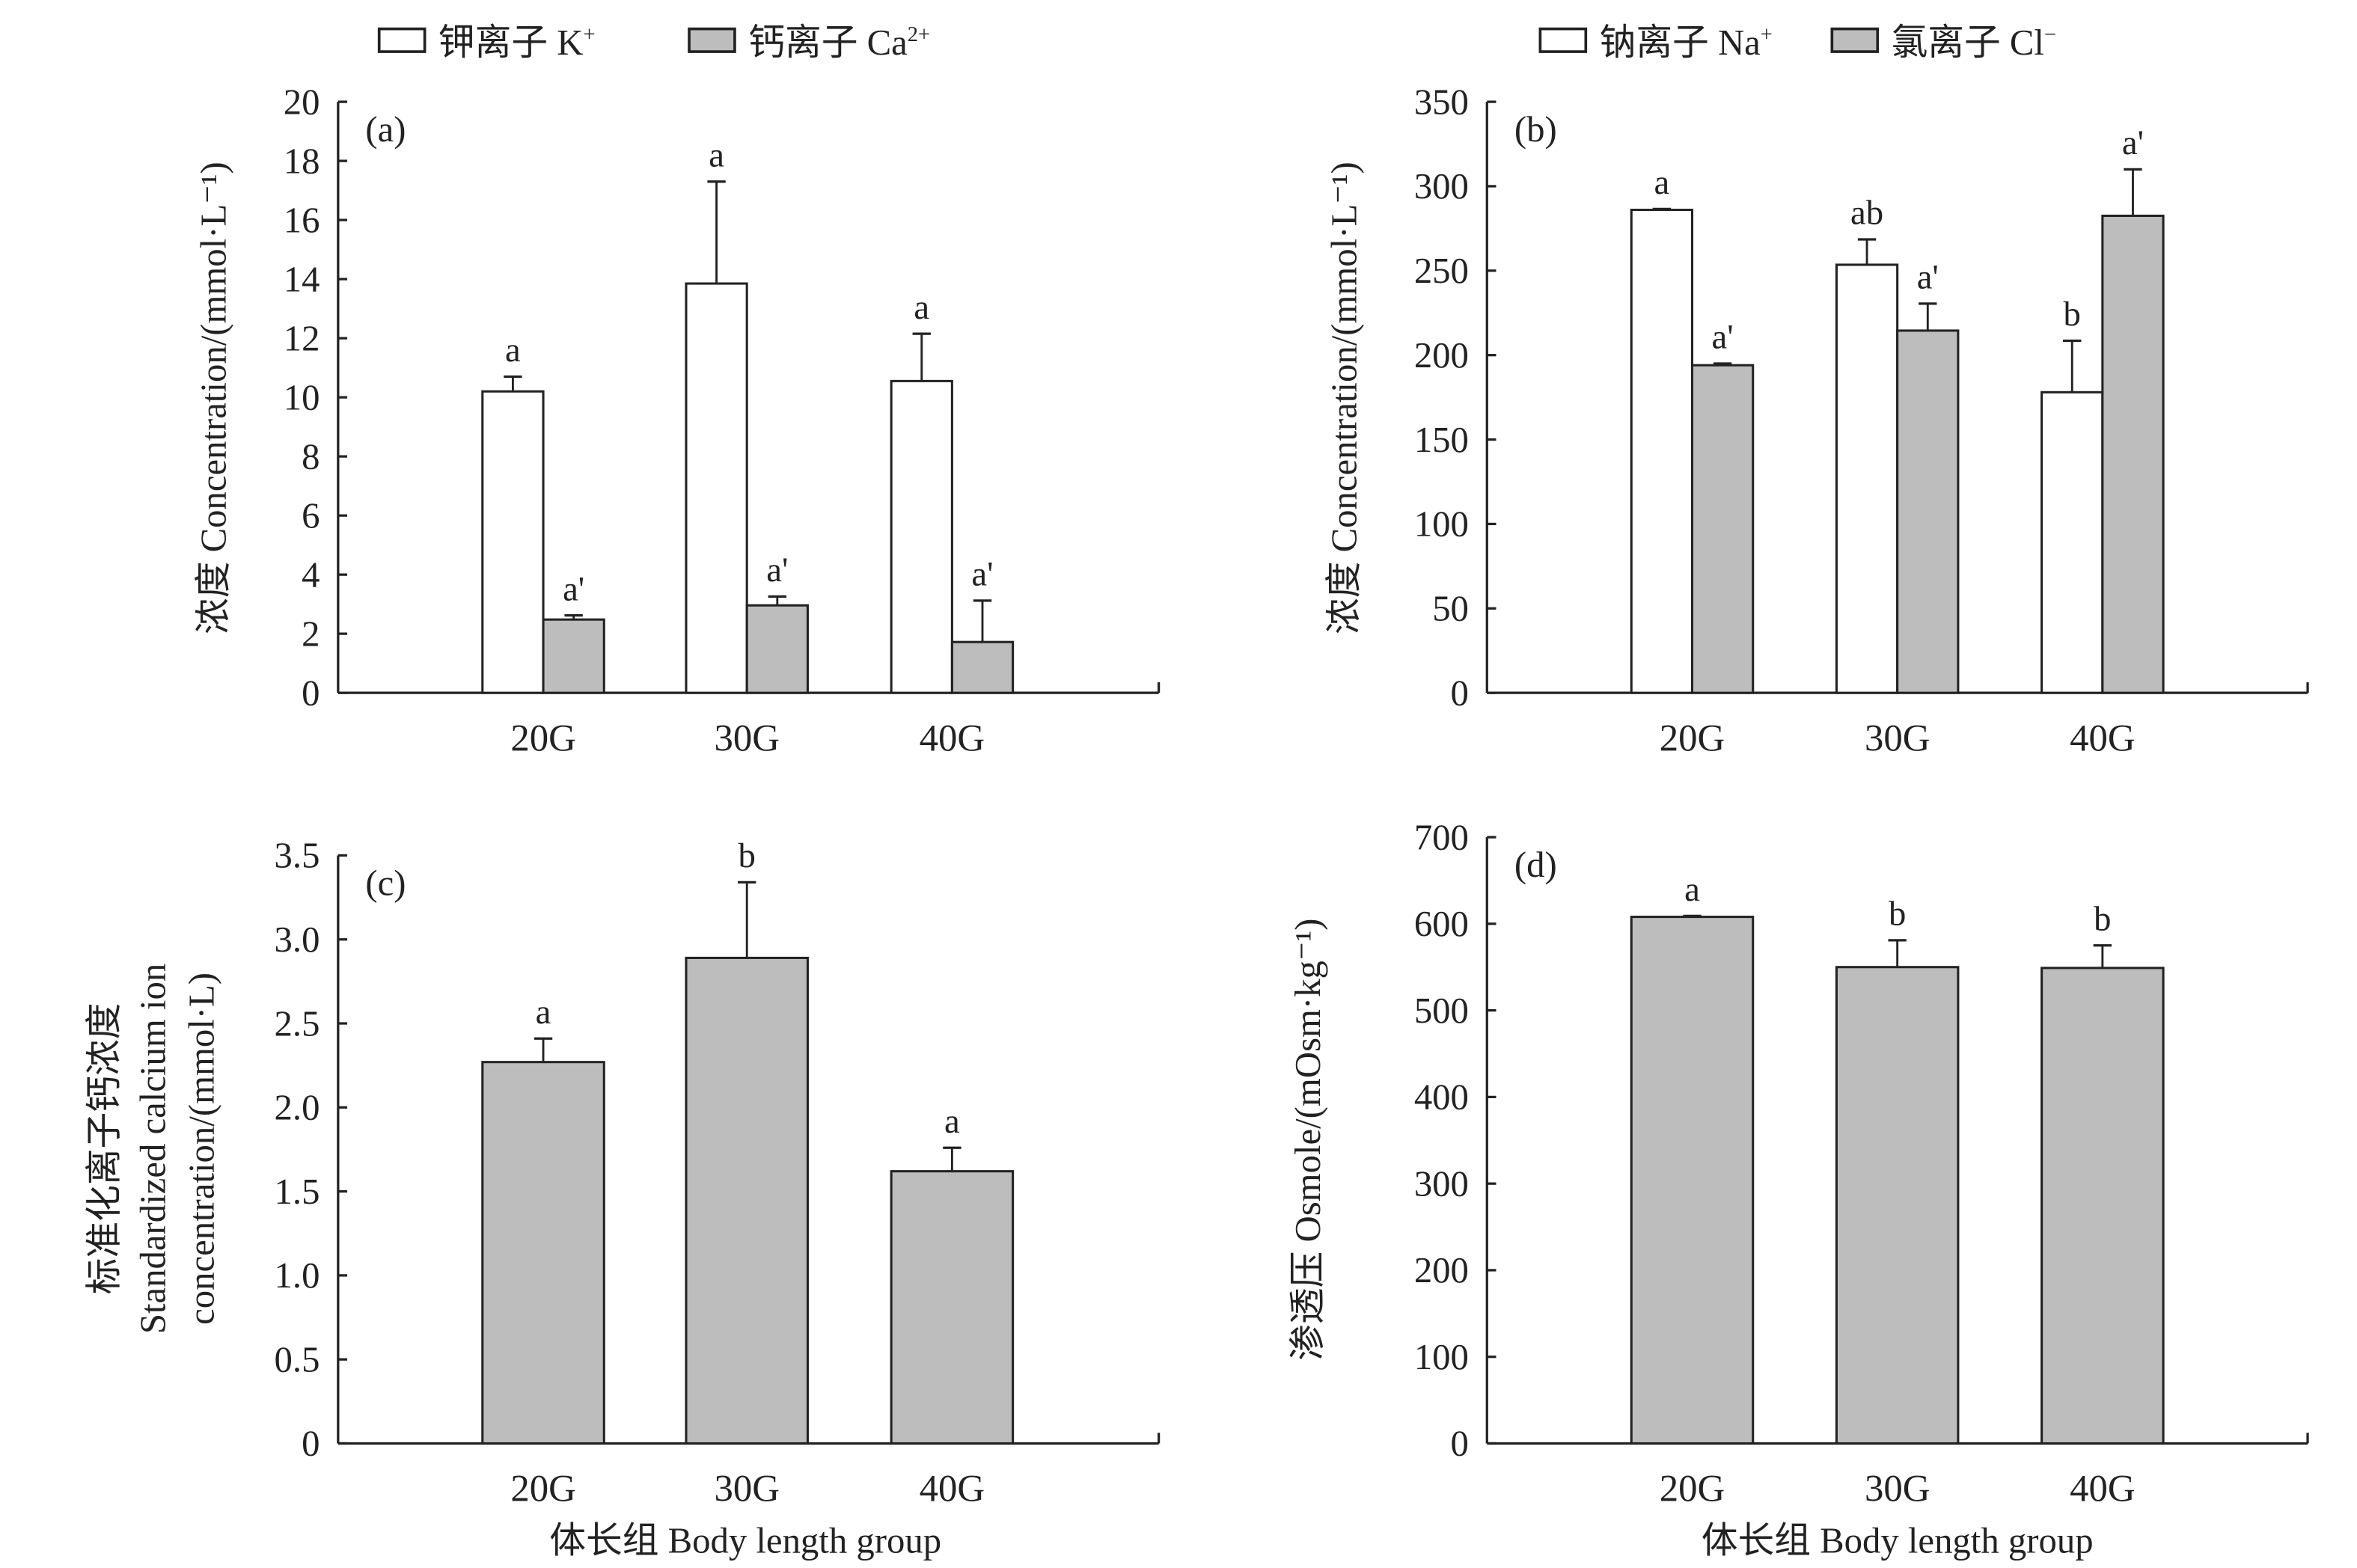  Describe the element at coordinates (104, 1148) in the screenshot. I see `panel-c-ylabel-line1: 标准化离子钙浓度` at that location.